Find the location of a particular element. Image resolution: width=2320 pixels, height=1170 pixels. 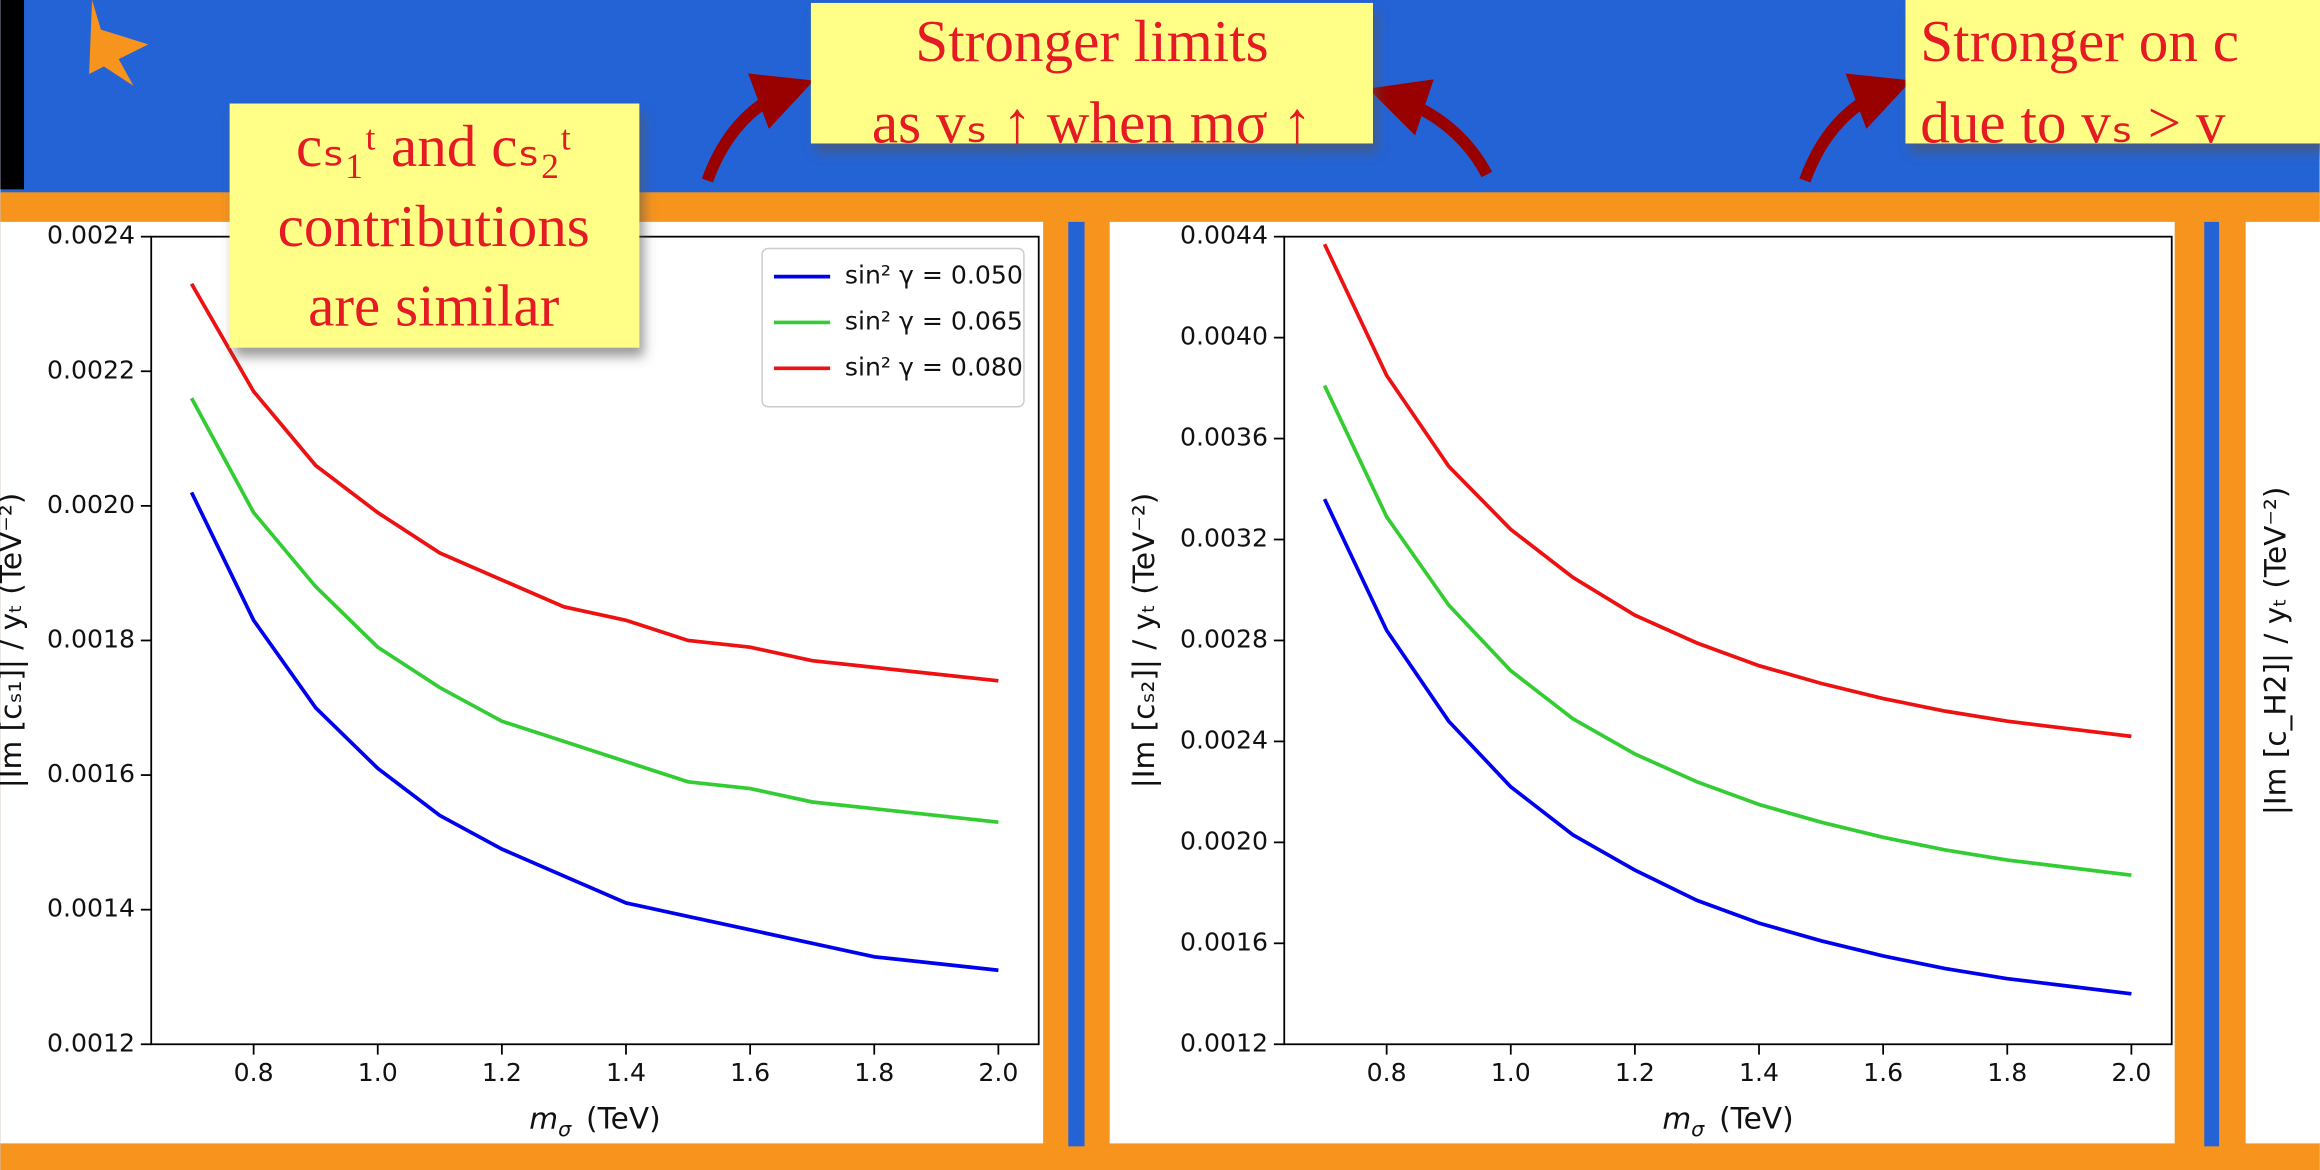

cursor-icon is located at coordinates (119, 43).